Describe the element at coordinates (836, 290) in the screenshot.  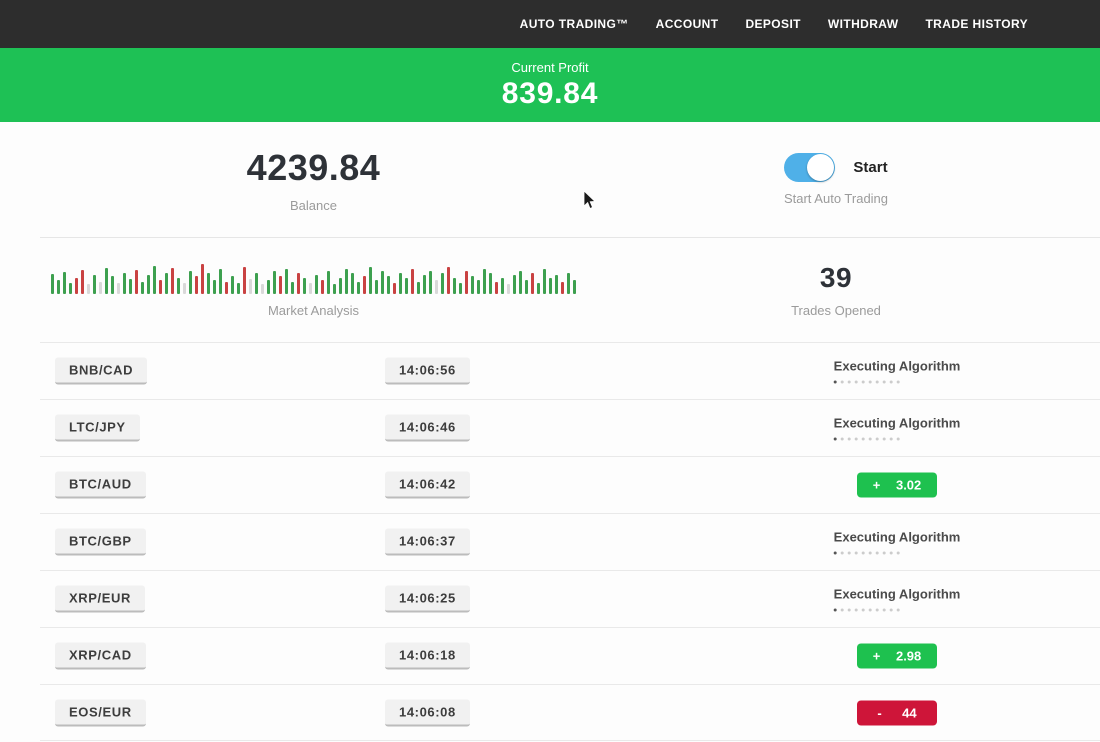
I see `trades-opened-stat: 39 Trades Opened` at that location.